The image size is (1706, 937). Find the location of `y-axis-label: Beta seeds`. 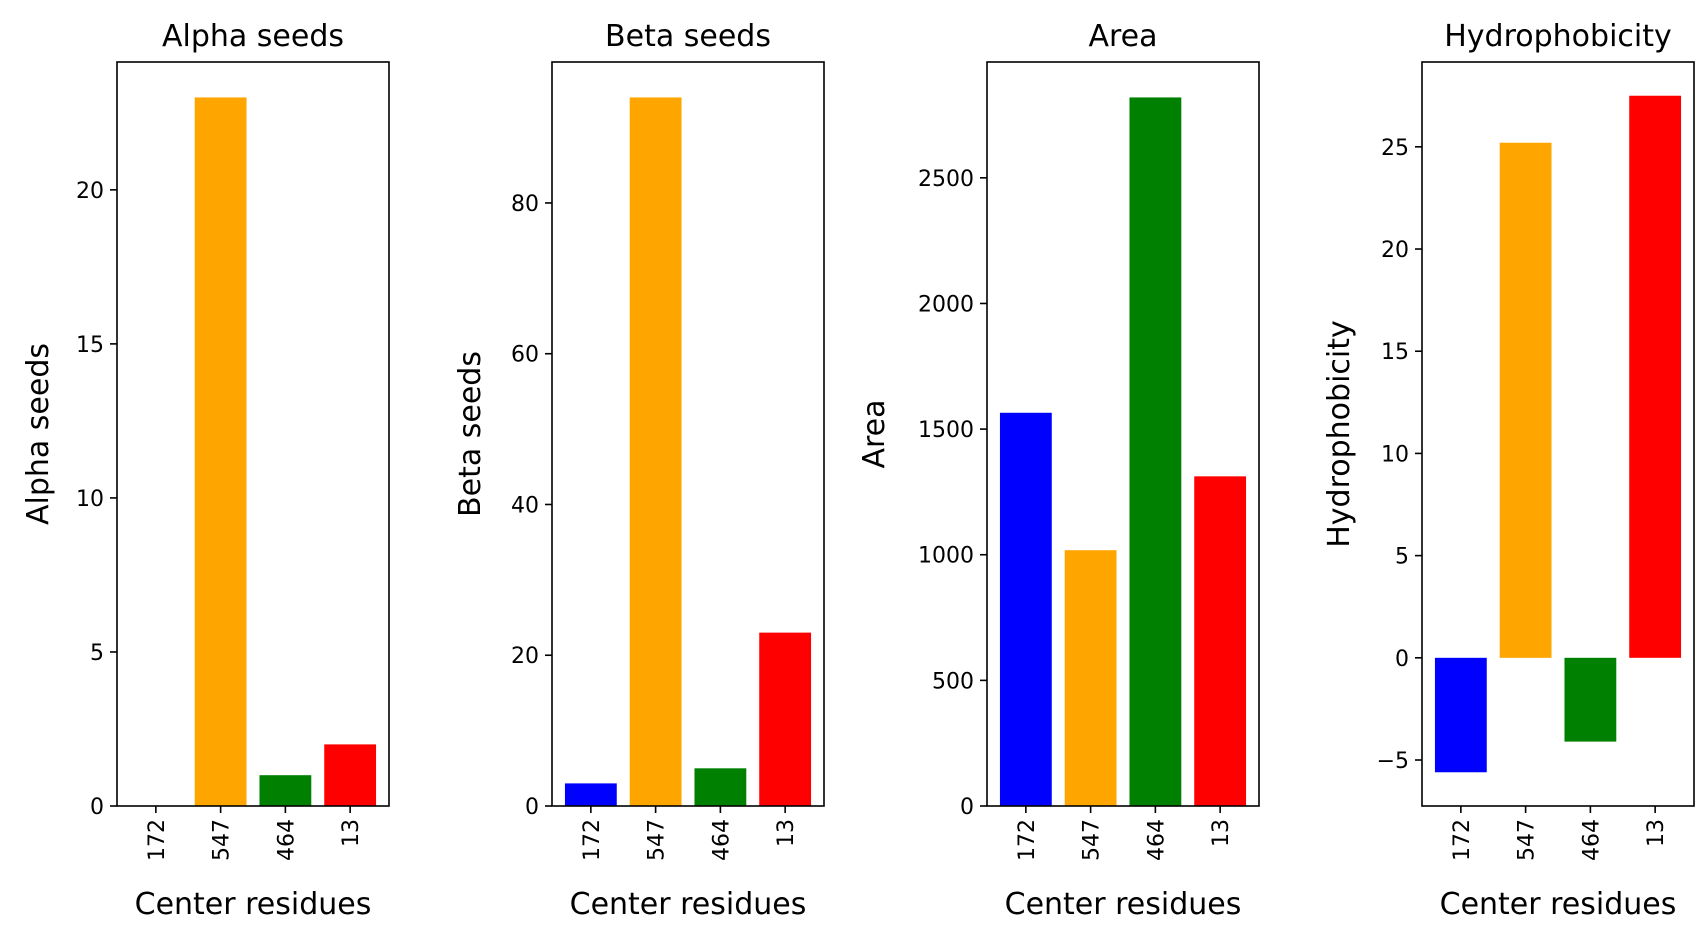

y-axis-label: Beta seeds is located at coordinates (470, 434).